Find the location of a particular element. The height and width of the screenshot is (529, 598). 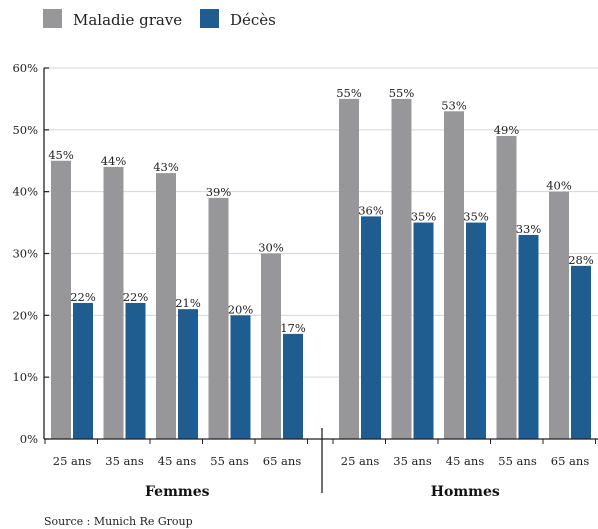

bar-value-label: 20% is located at coordinates (241, 309).